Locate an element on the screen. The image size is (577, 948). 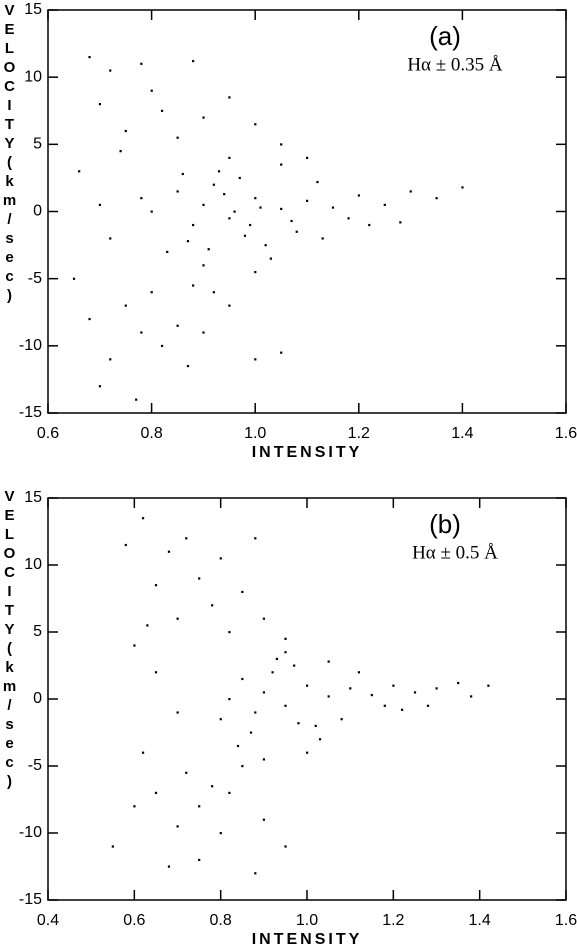
y-tick-label: -15 is located at coordinates (30, 899).